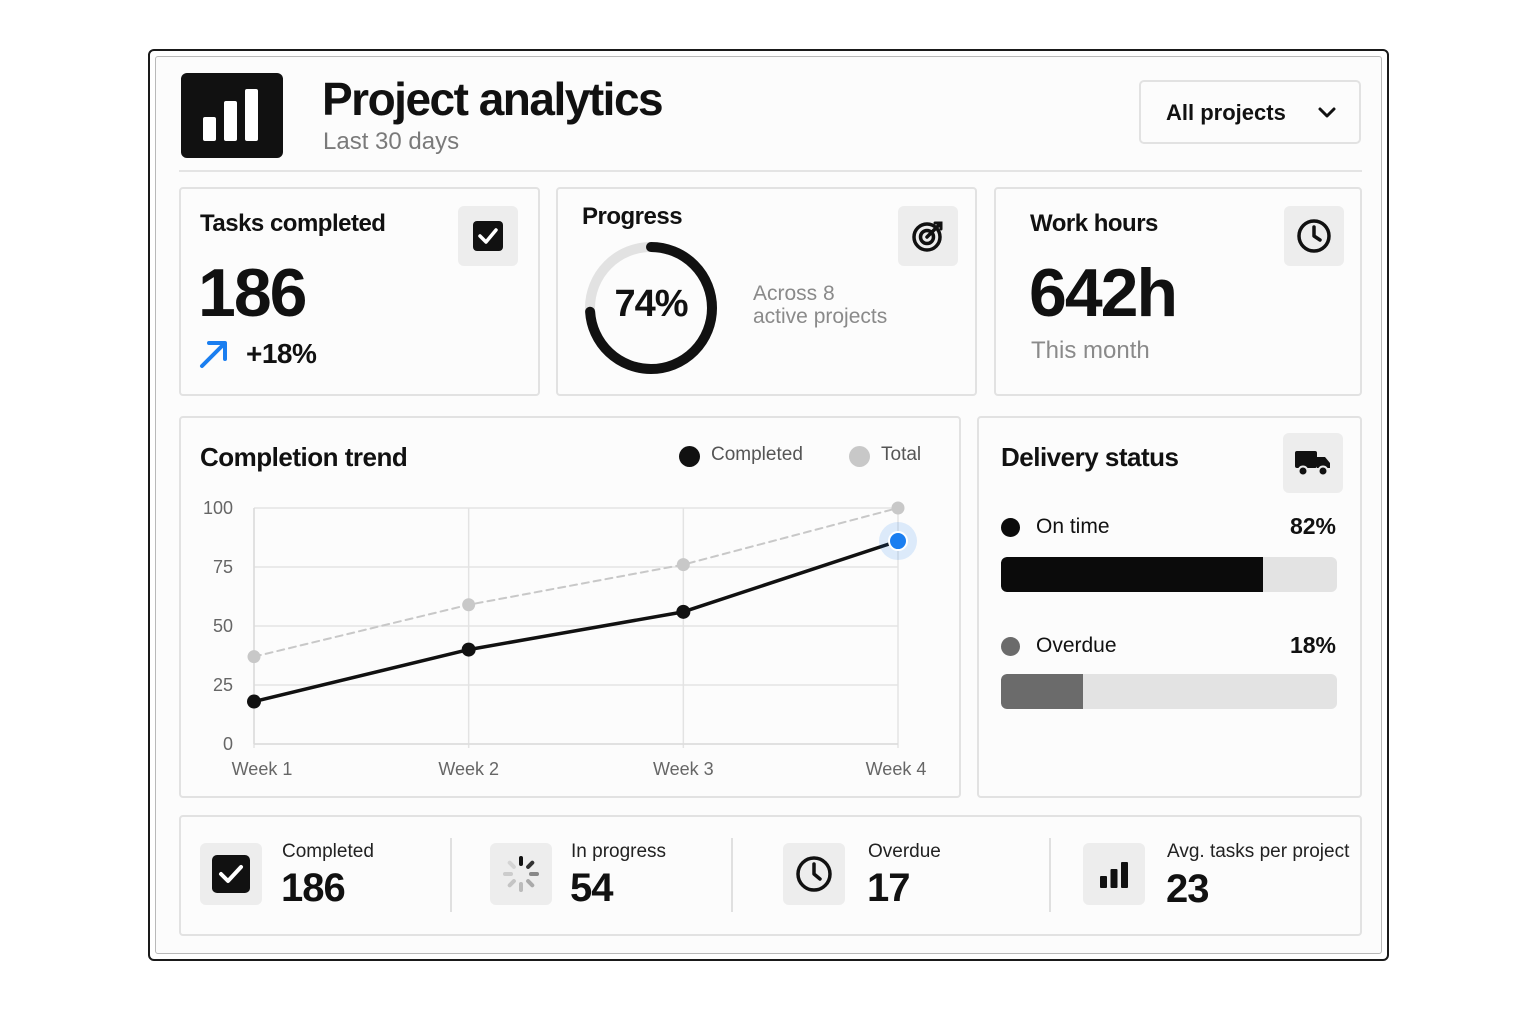  Describe the element at coordinates (794, 293) in the screenshot. I see `progress-note-line1: Across 8` at that location.